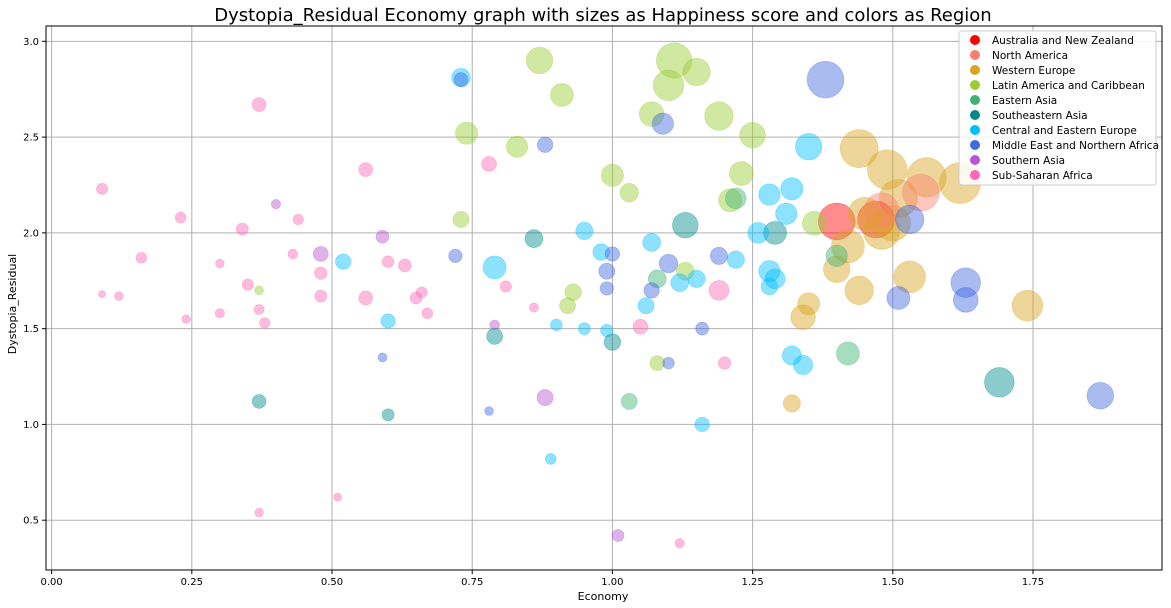 The height and width of the screenshot is (608, 1171). What do you see at coordinates (12, 304) in the screenshot?
I see `y-axis-title: Dystopia_Residual` at bounding box center [12, 304].